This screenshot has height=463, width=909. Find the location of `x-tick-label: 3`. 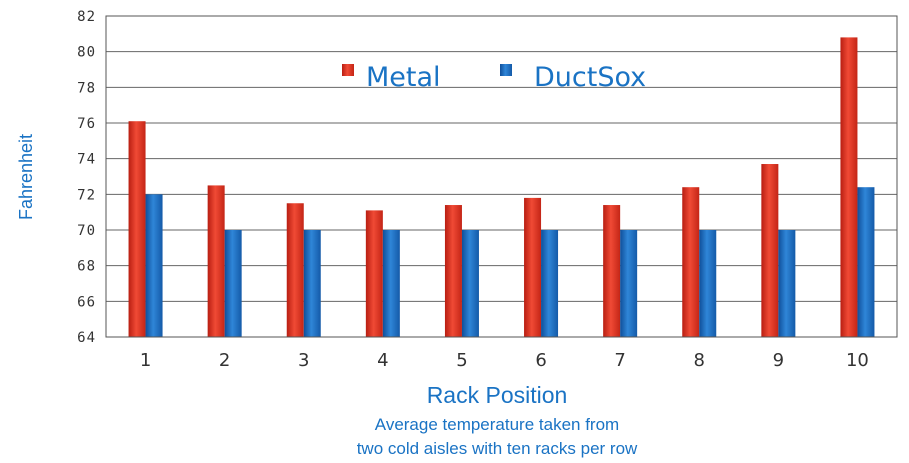

x-tick-label: 3 is located at coordinates (303, 360).